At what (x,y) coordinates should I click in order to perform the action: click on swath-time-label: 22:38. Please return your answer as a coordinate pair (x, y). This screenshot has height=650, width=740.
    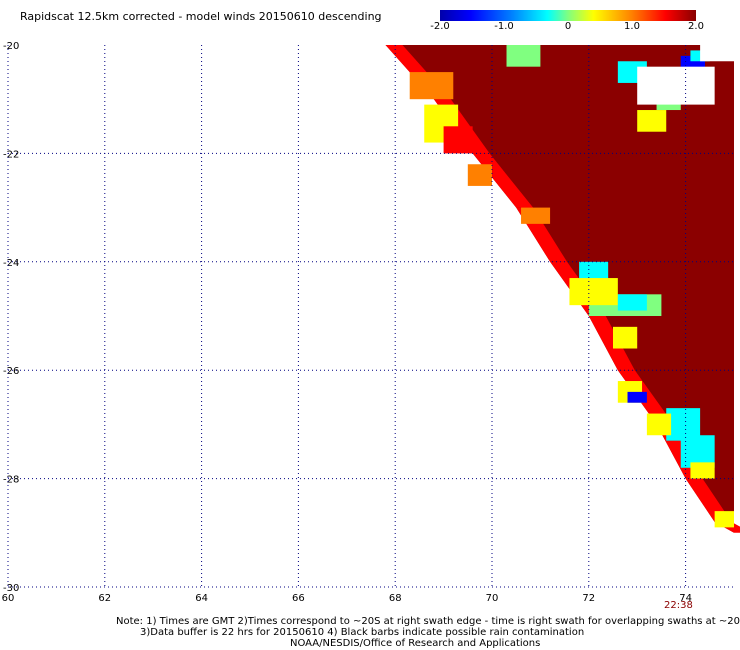
    Looking at the image, I should click on (678, 605).